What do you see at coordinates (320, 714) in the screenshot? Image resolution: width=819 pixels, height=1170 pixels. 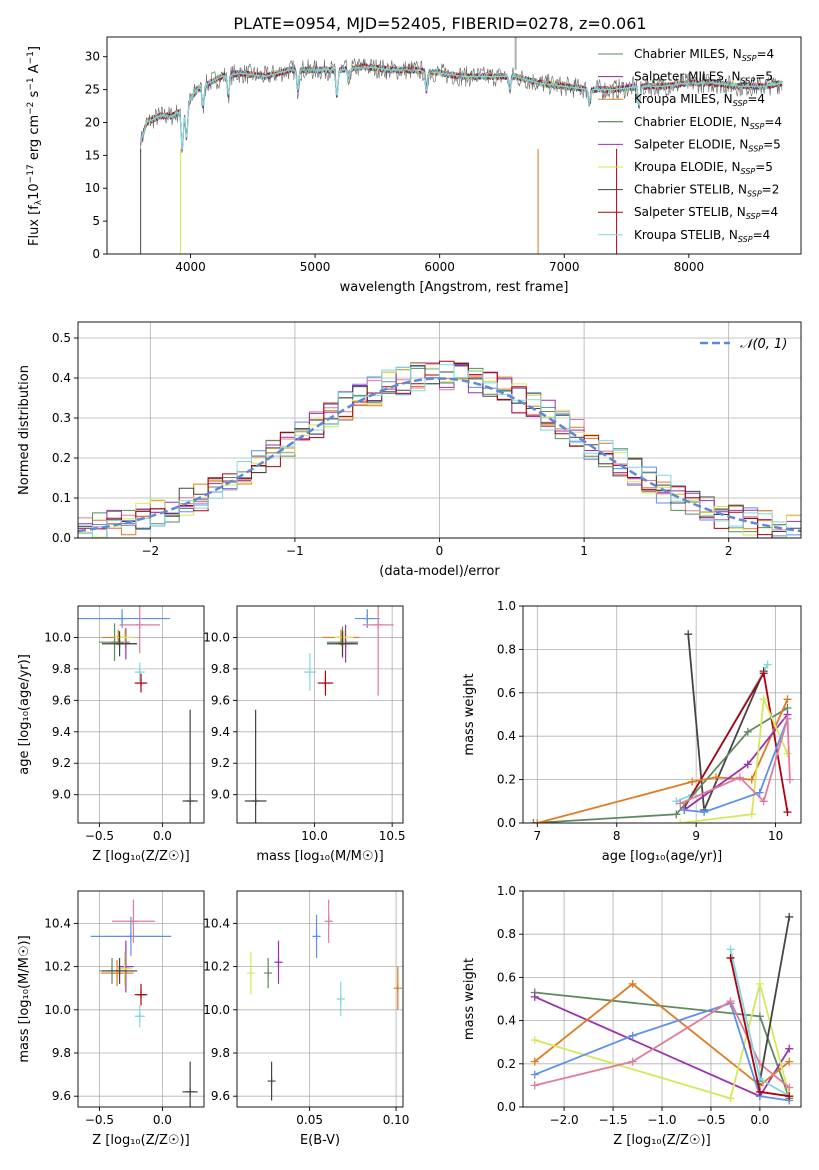 I see `age-vs-mass-frame` at bounding box center [320, 714].